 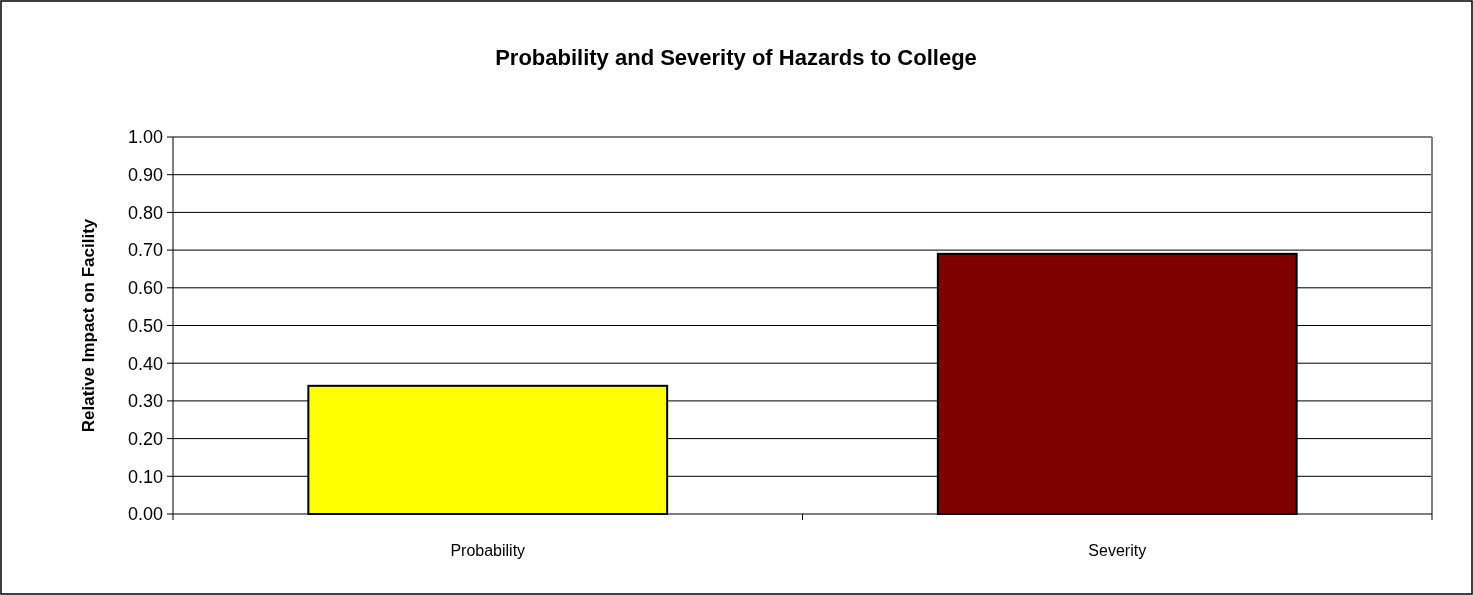 I want to click on chart-title: Probability and Severity of Hazards to College, so click(x=736, y=57).